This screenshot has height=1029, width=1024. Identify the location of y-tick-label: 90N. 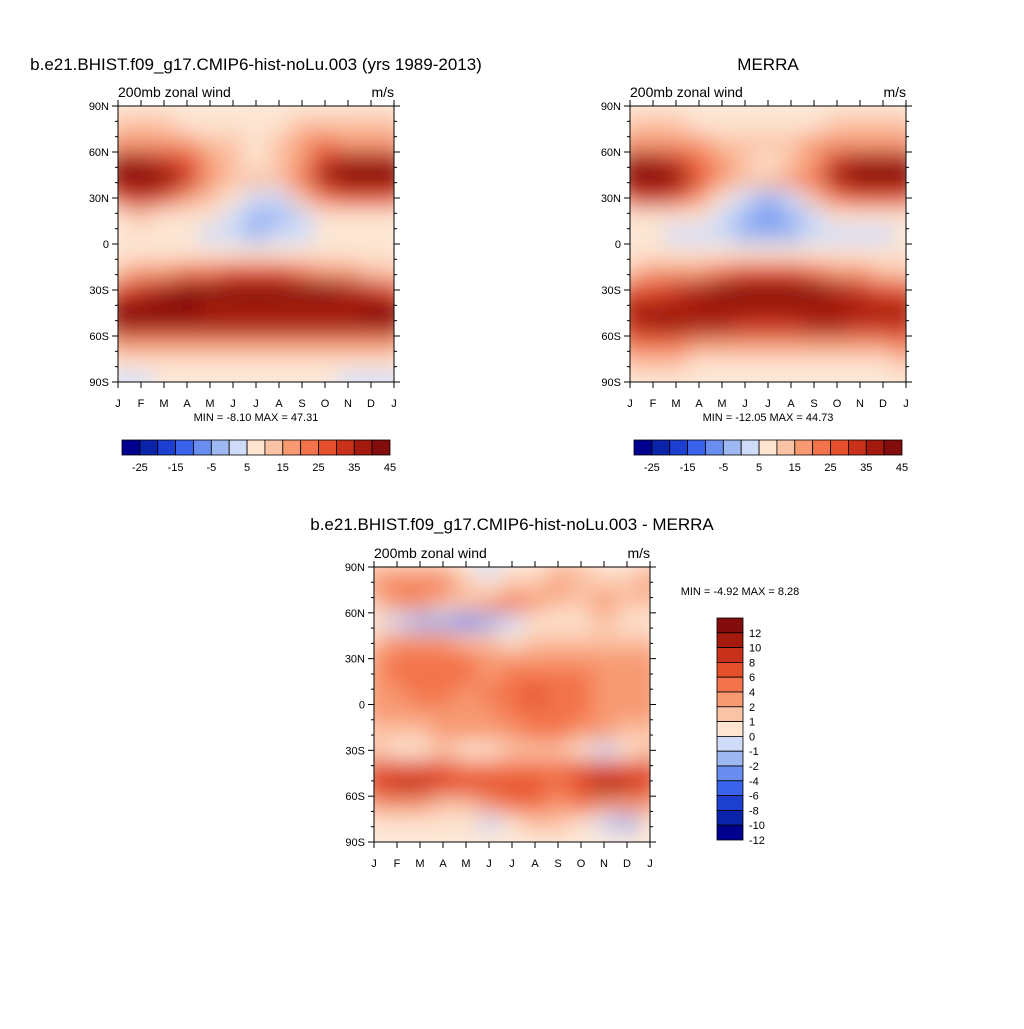
(355, 568).